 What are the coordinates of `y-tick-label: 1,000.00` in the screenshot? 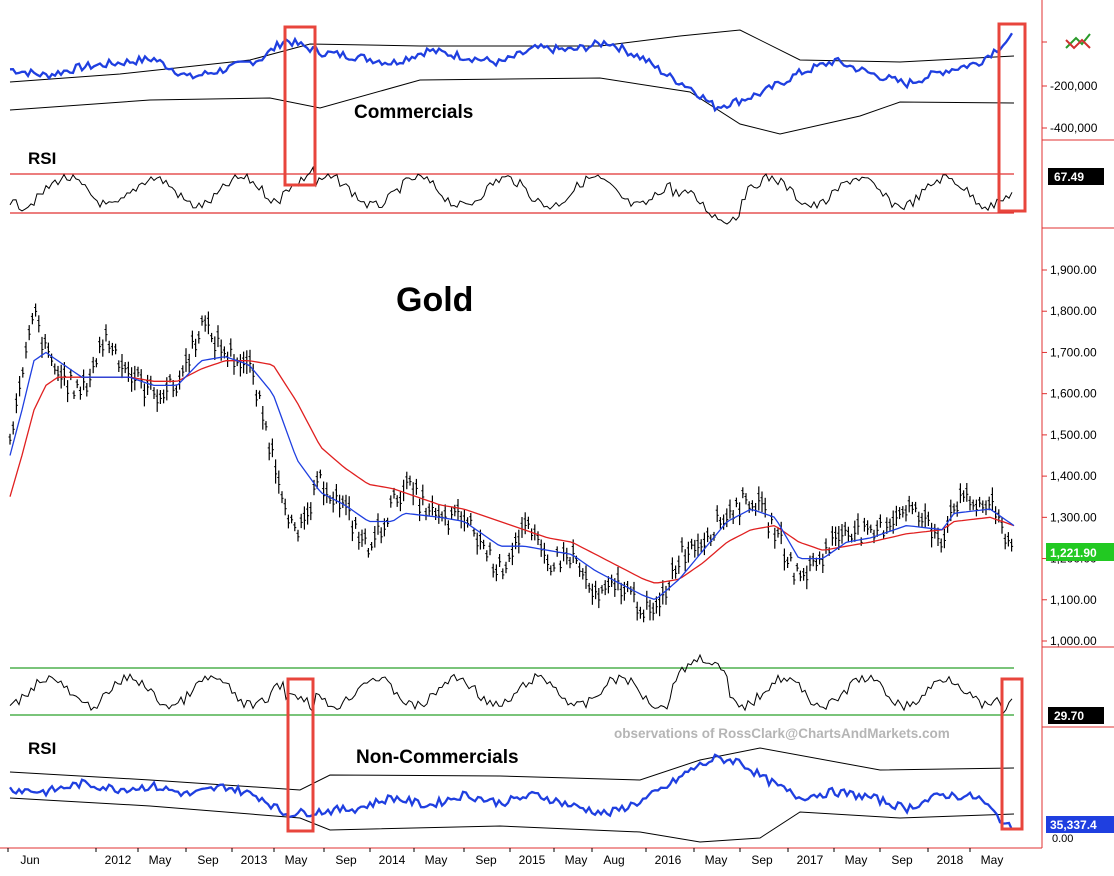 It's located at (1073, 641).